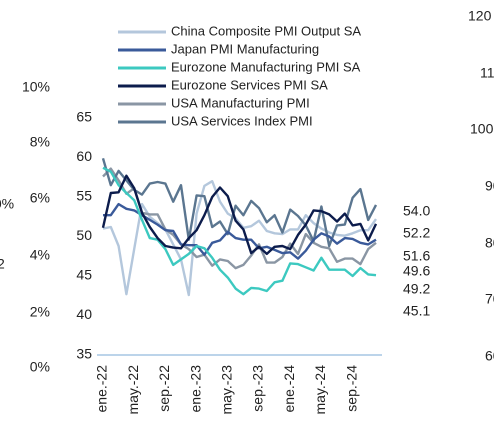  What do you see at coordinates (245, 48) in the screenshot?
I see `legend-label: Japan PMI Manufacturing` at bounding box center [245, 48].